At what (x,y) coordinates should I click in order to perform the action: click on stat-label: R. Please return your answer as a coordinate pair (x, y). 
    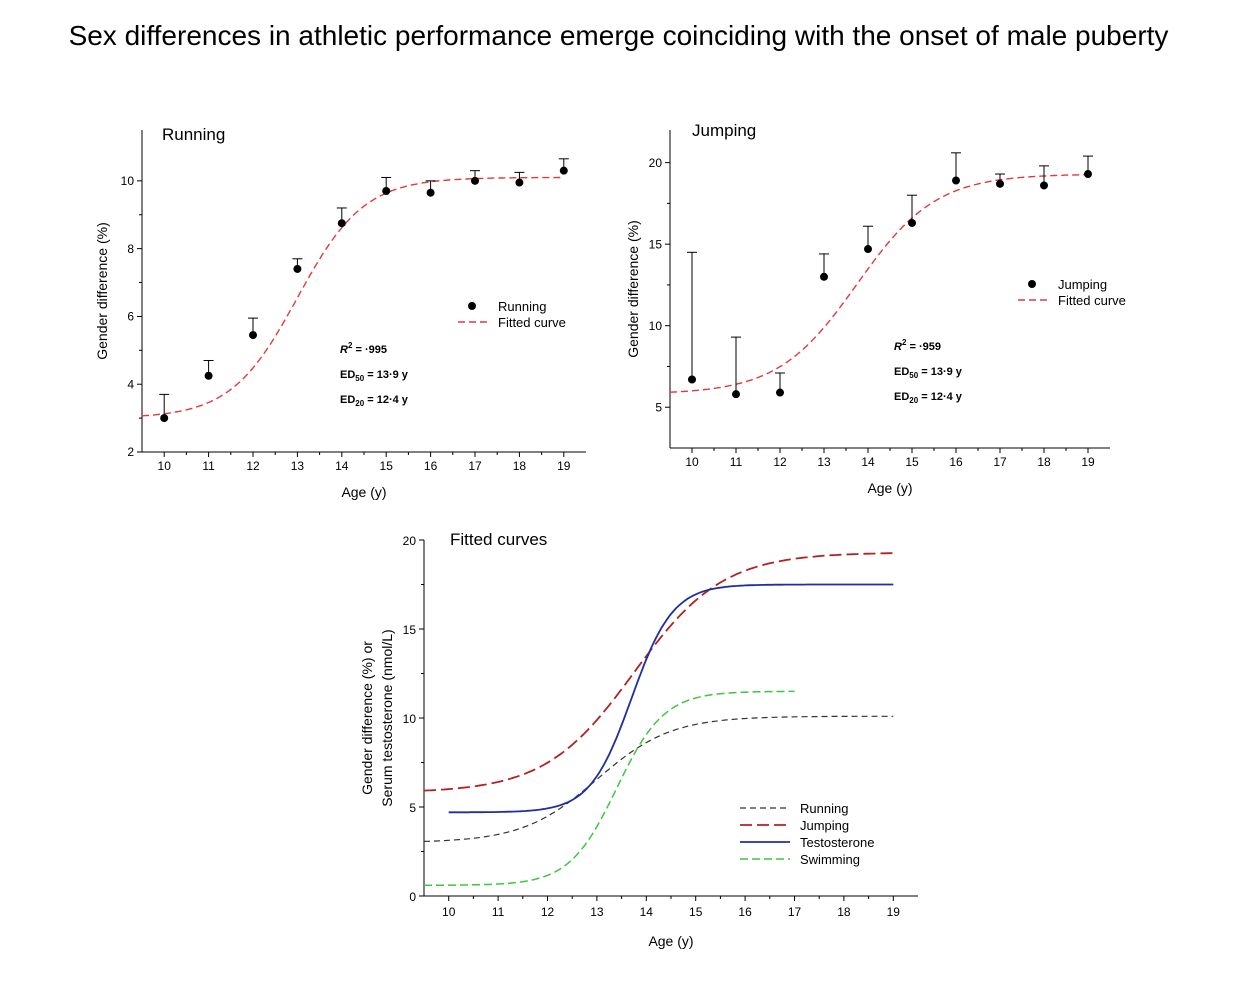
    Looking at the image, I should click on (344, 350).